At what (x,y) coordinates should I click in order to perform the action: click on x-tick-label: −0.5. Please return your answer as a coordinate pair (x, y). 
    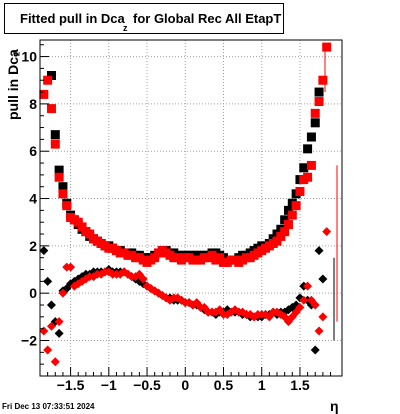
    Looking at the image, I should click on (147, 385).